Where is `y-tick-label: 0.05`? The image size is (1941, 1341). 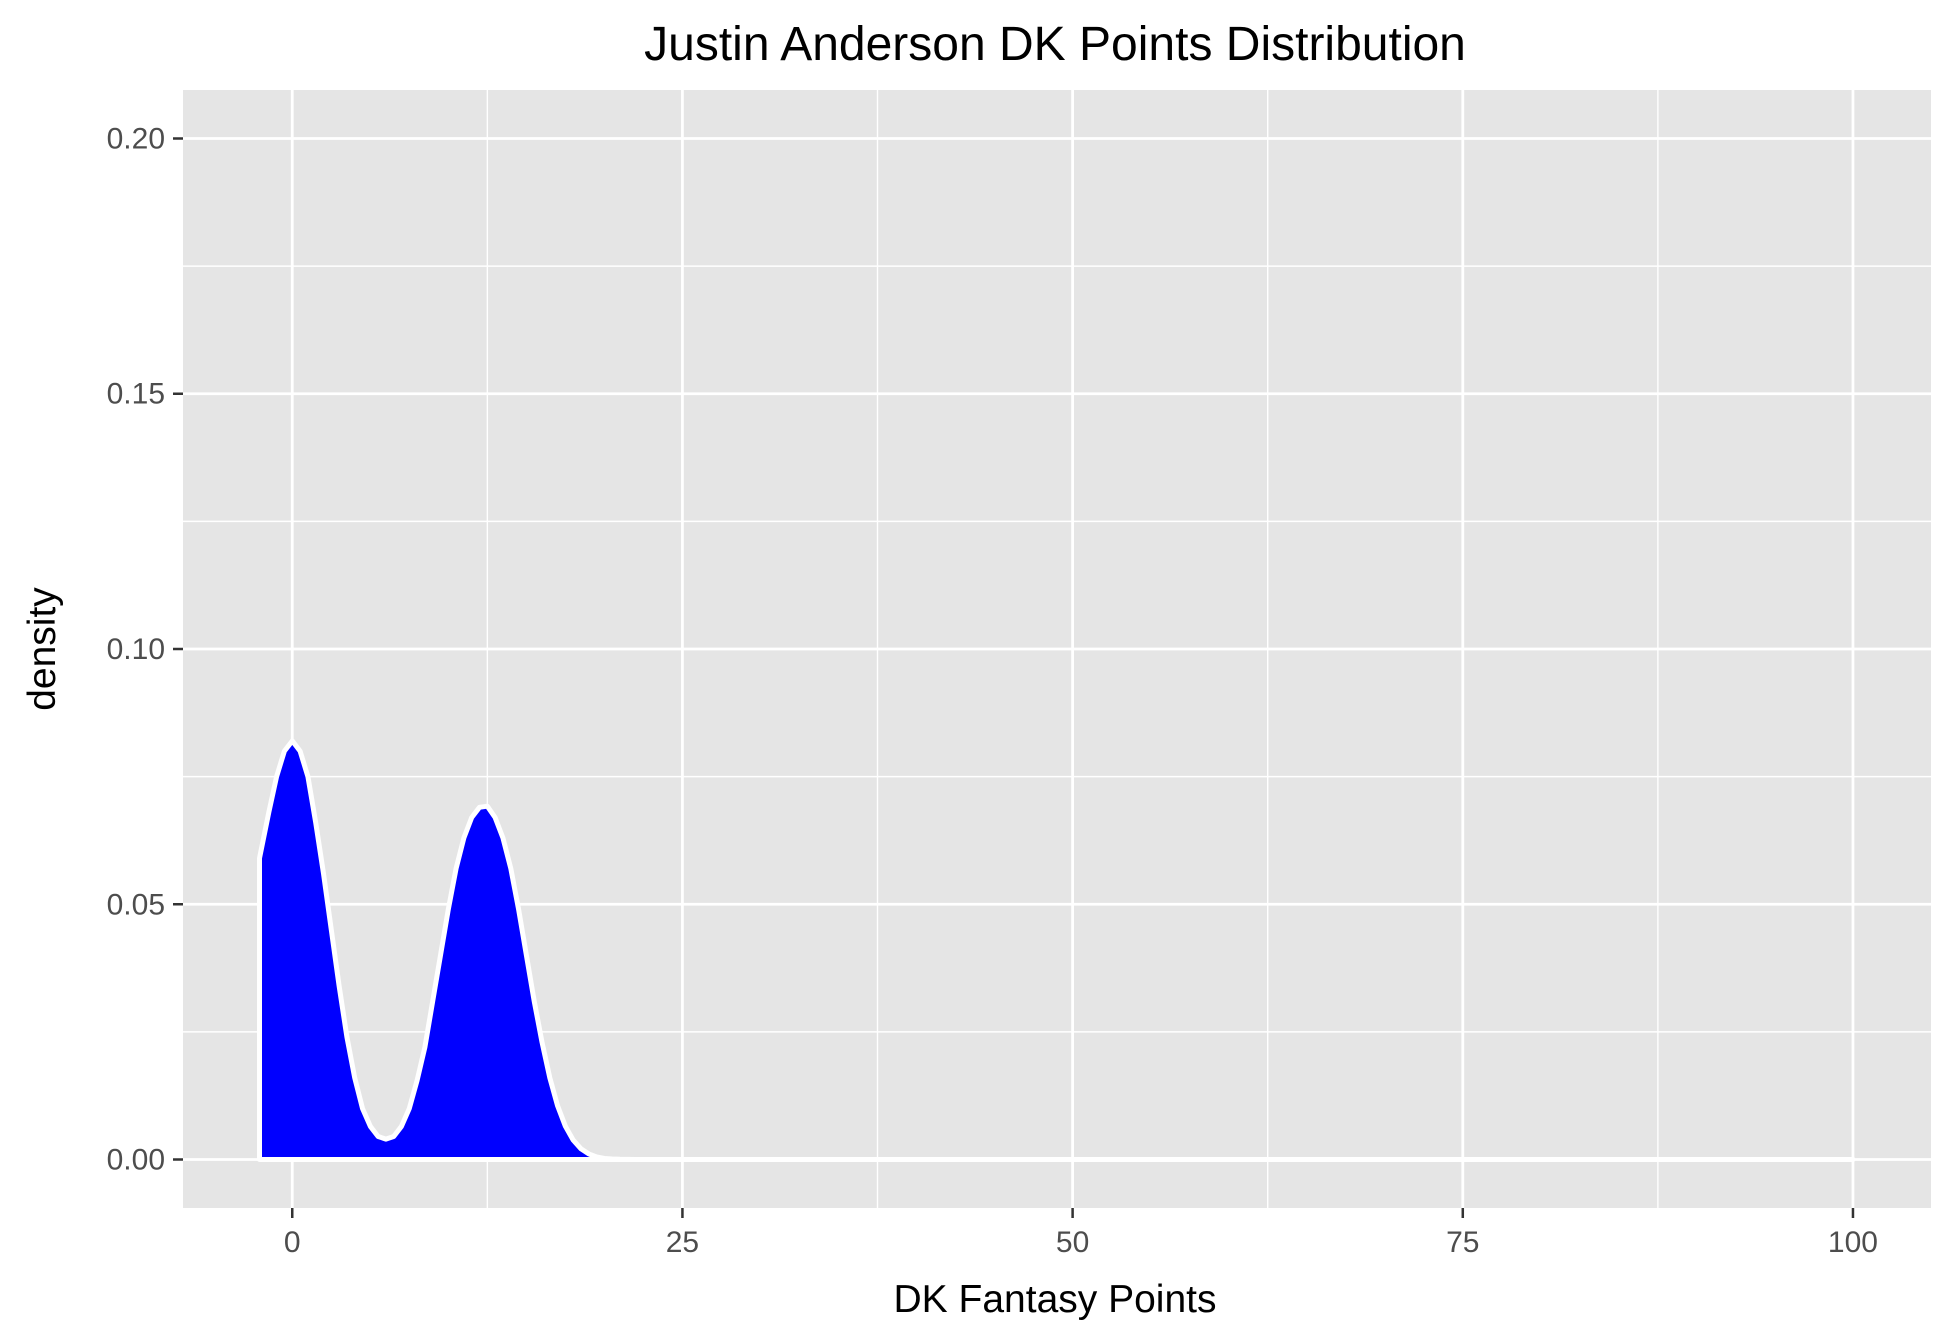
y-tick-label: 0.05 is located at coordinates (136, 904).